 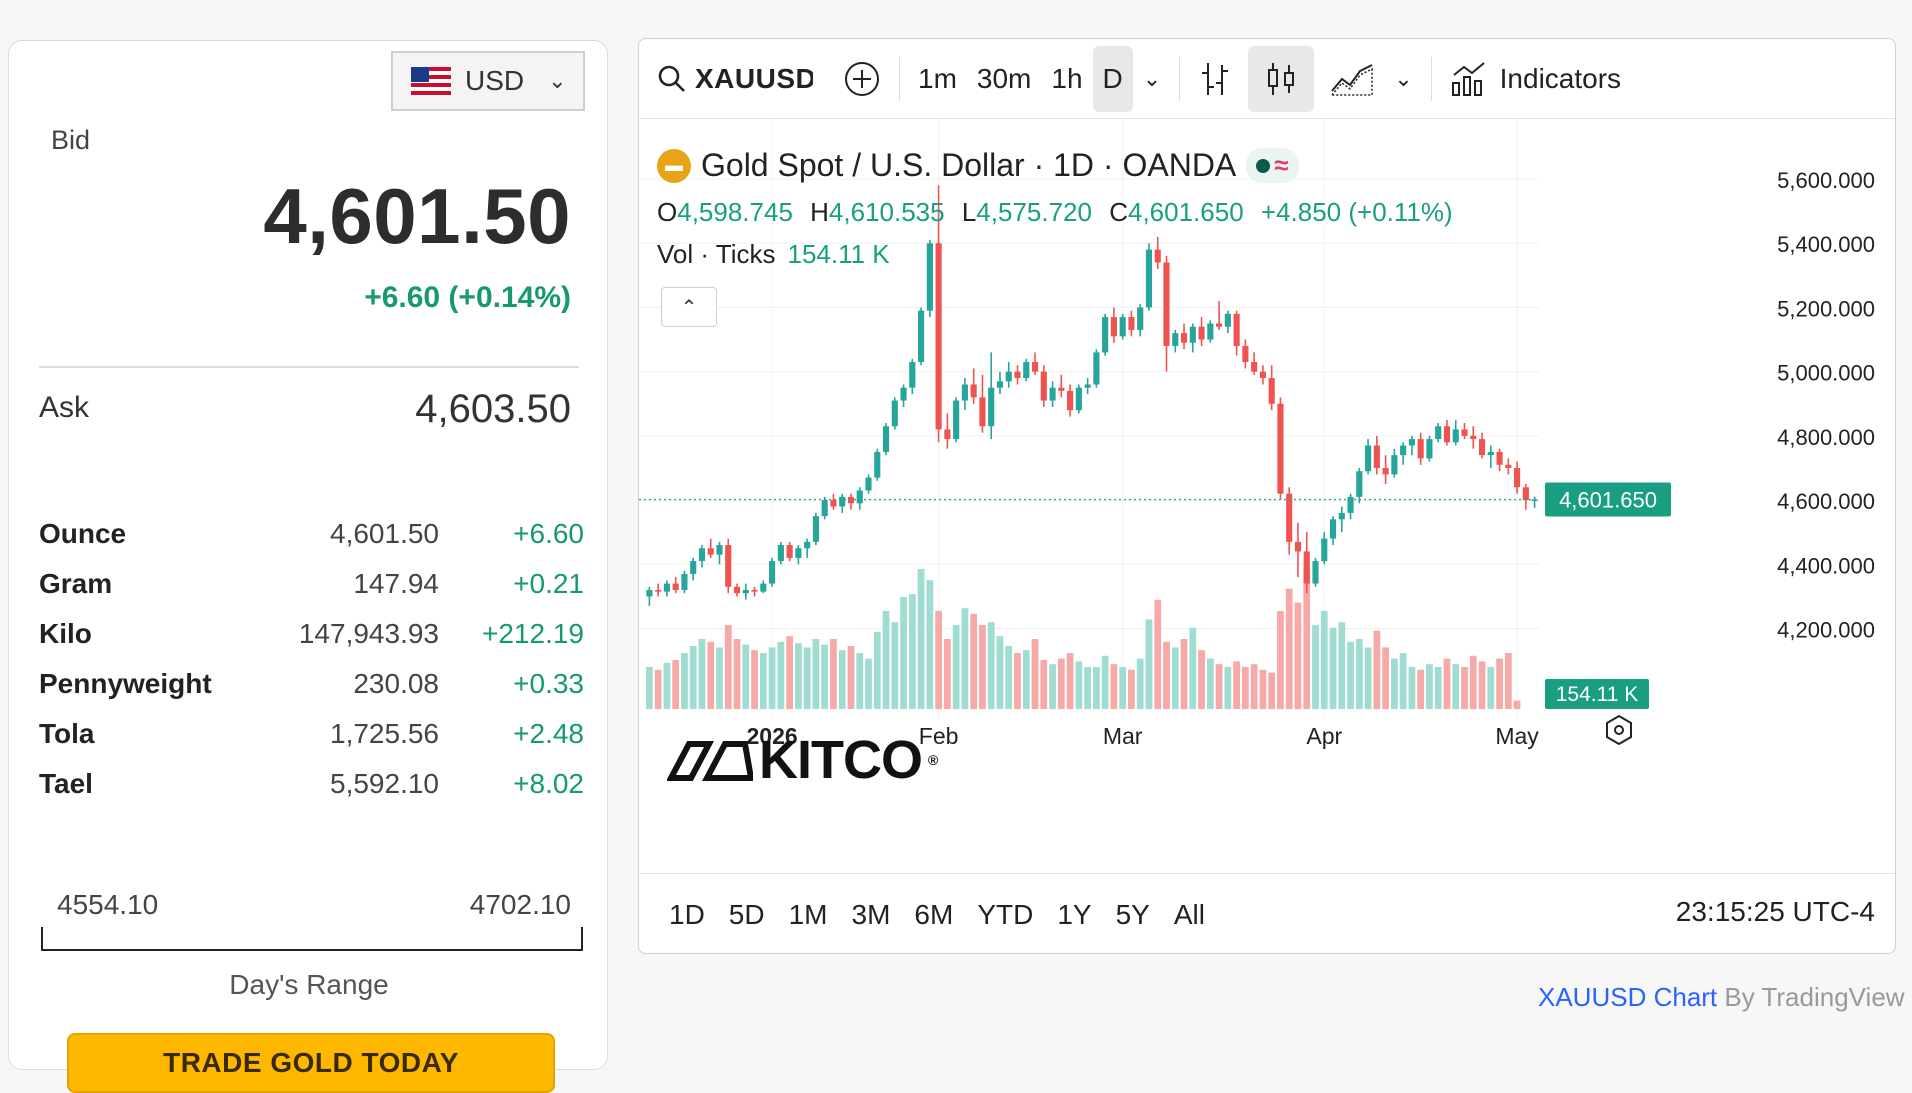 I want to click on y-tick-label: 4,200.000, so click(x=1826, y=630).